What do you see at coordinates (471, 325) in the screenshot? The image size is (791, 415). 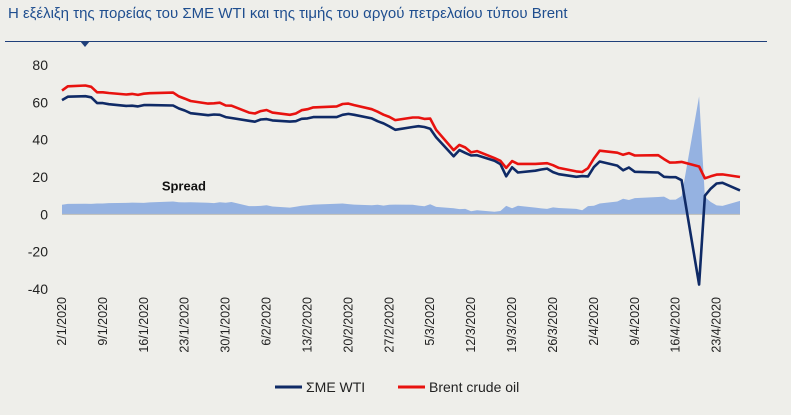 I see `x-tick-label: 12/3/2020` at bounding box center [471, 325].